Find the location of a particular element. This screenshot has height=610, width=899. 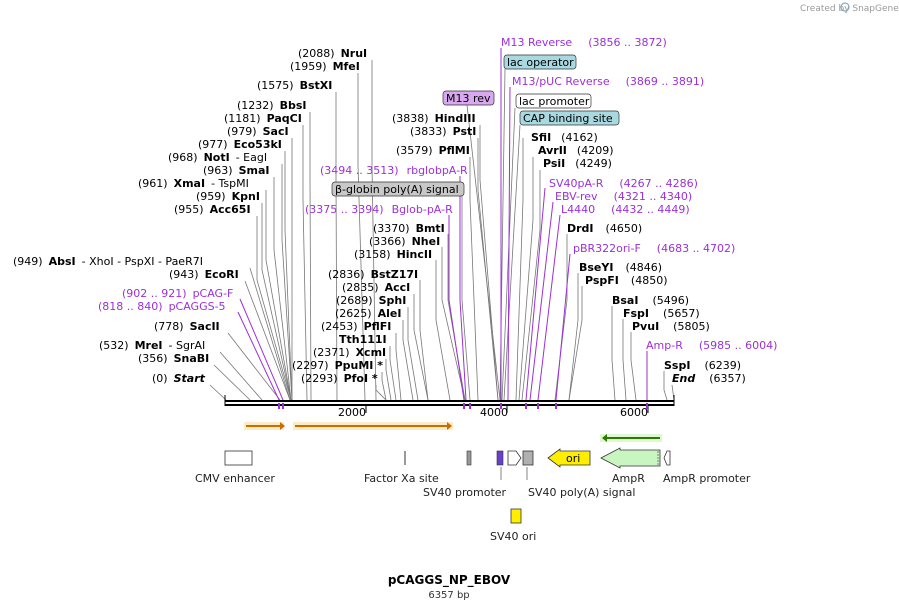

primer-label: SV40pA-R (4267 .. 4286) is located at coordinates (623, 183).